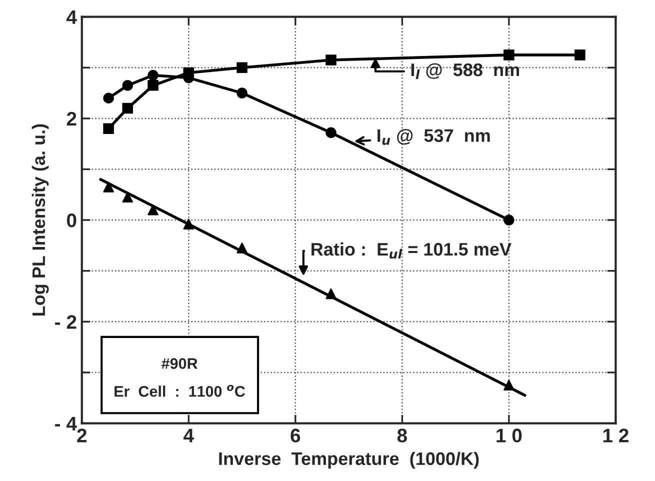  Describe the element at coordinates (40, 220) in the screenshot. I see `y-axis-title: Log PL Intensity (a. u.)` at that location.